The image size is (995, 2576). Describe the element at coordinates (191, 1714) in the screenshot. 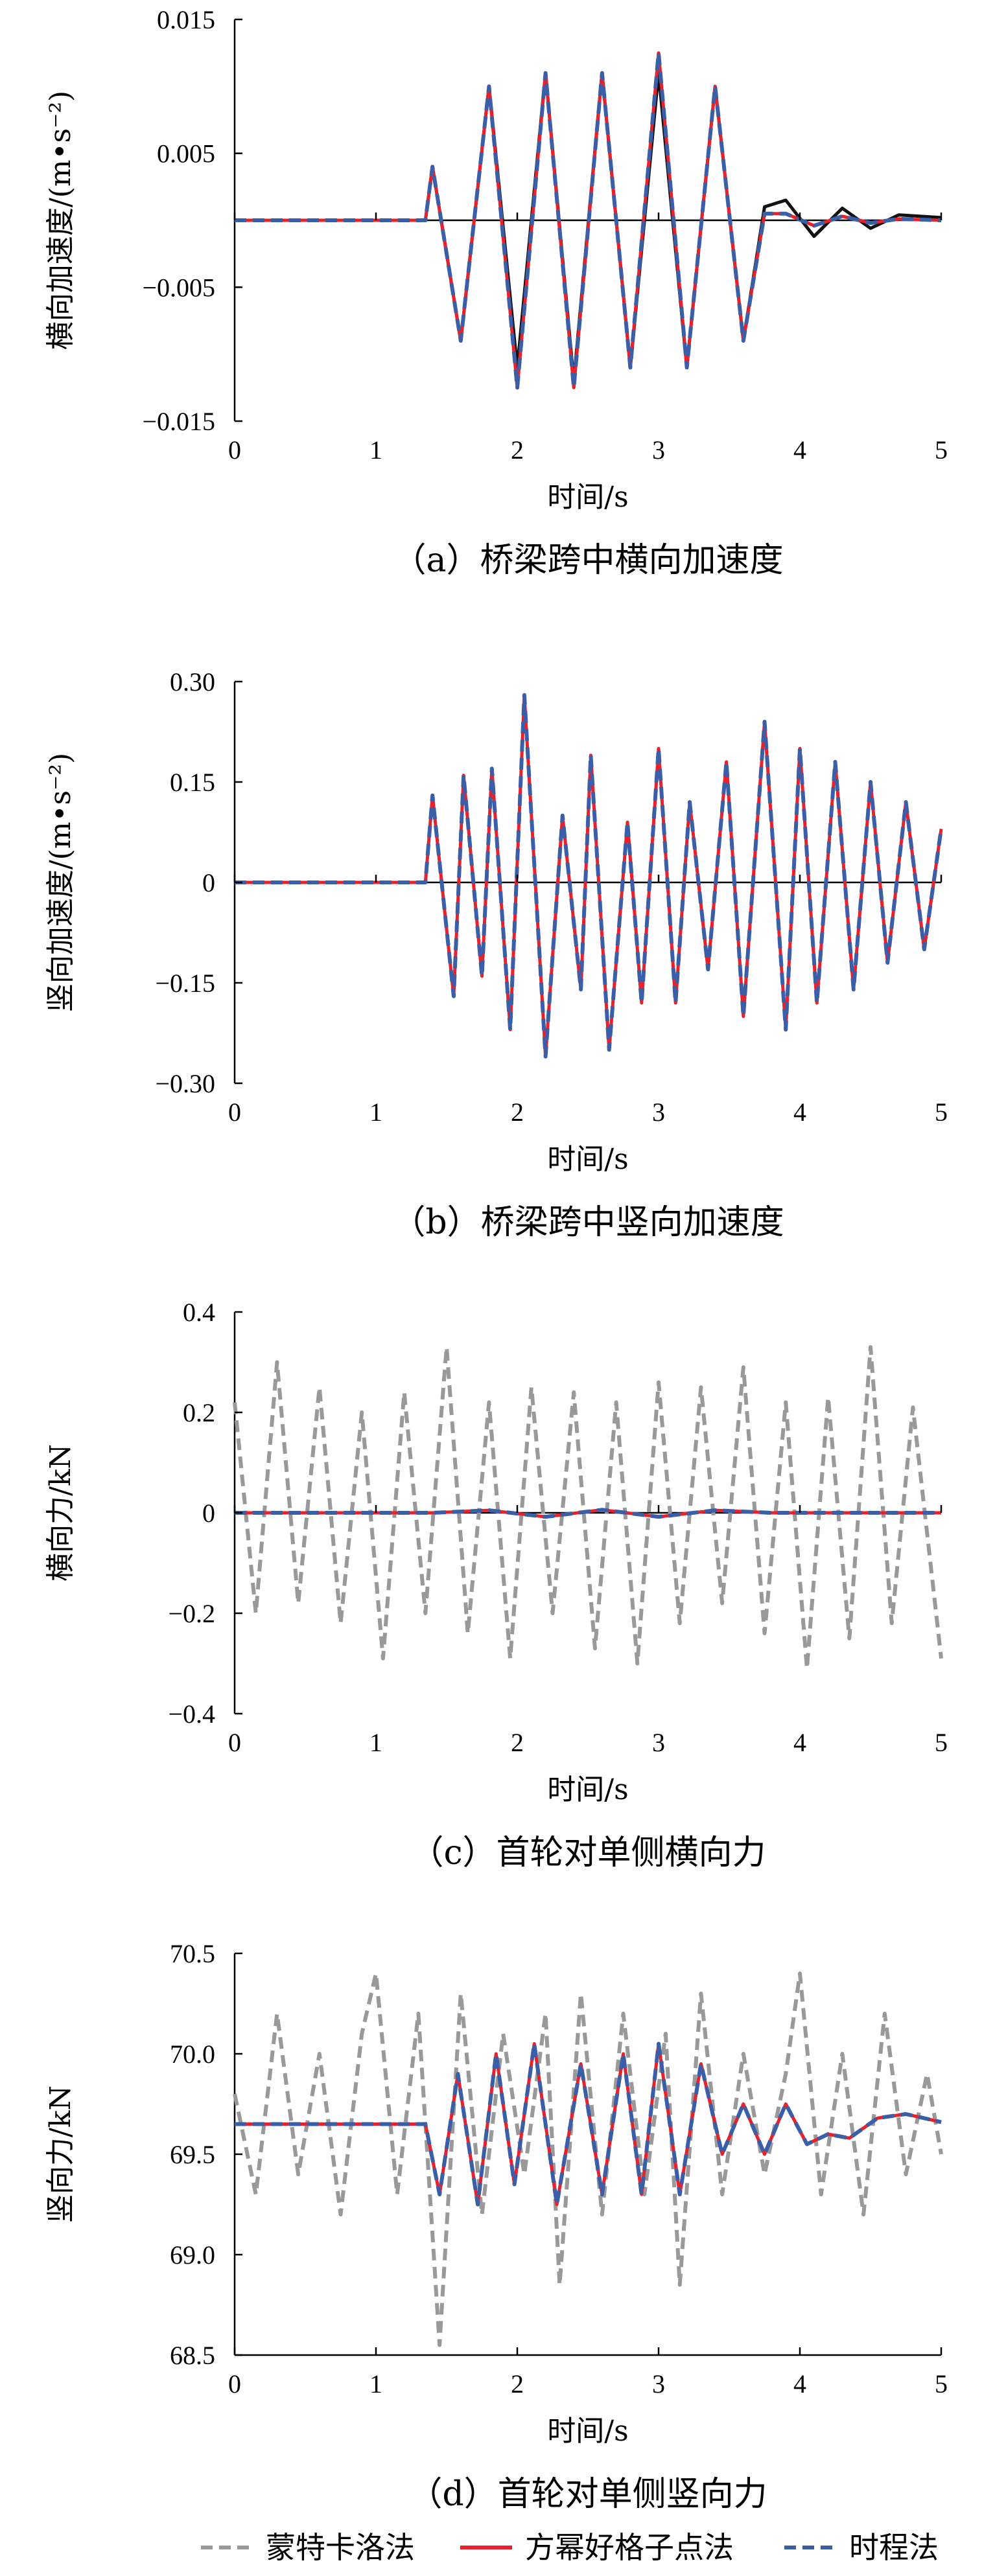

I see `y-tick-label: −0.4` at that location.